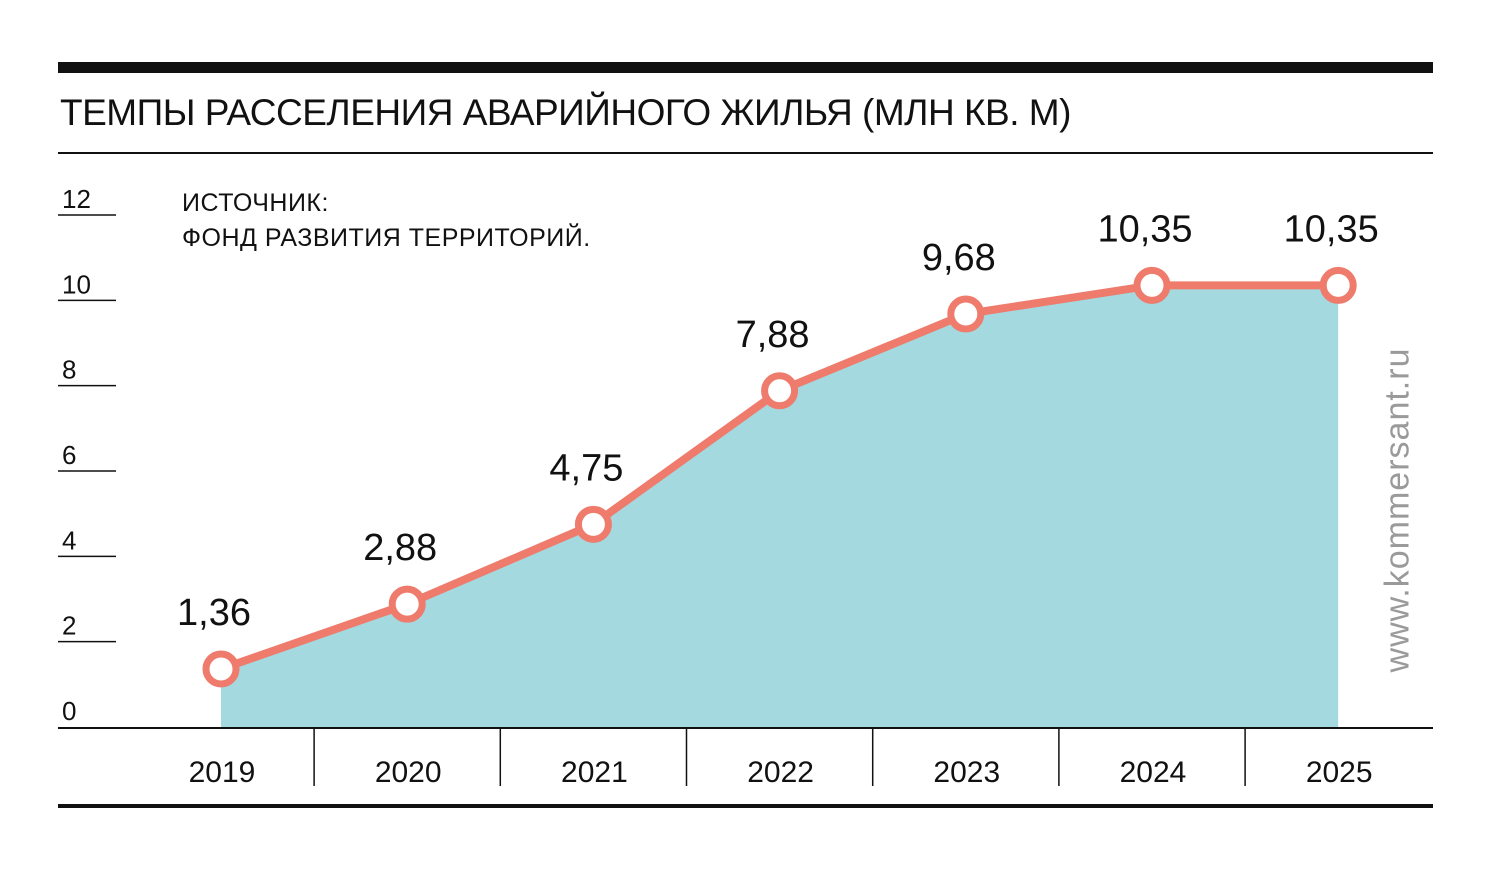  What do you see at coordinates (966, 772) in the screenshot?
I see `x-tick-label: 2023` at bounding box center [966, 772].